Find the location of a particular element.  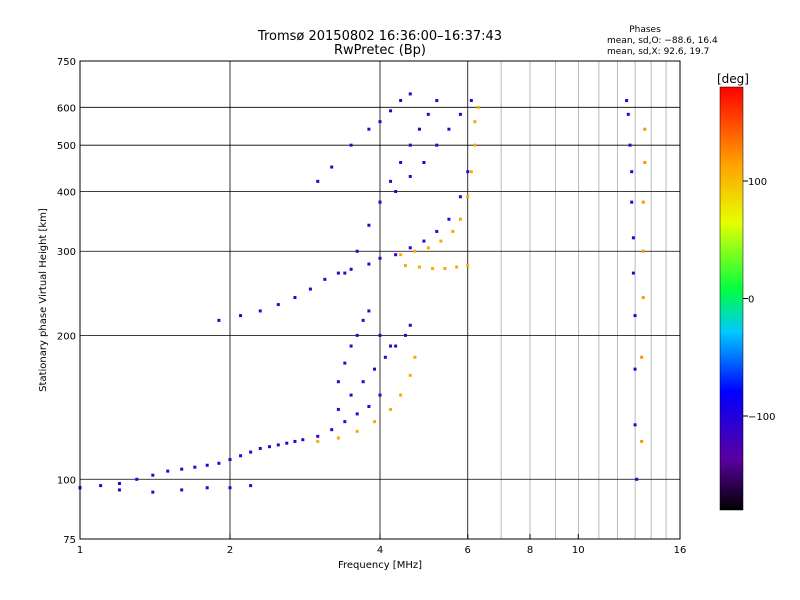

colorbar-label: [deg] is located at coordinates (733, 79).